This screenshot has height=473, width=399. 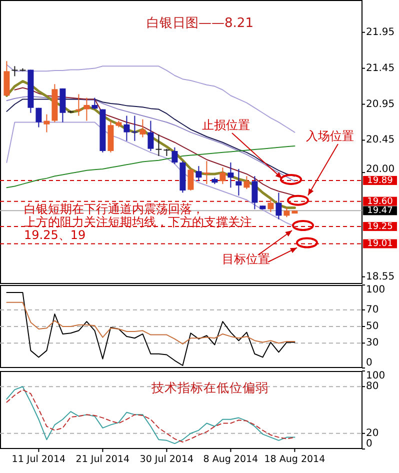 I want to click on x-tick-label: 8 Aug 2014, so click(x=230, y=459).